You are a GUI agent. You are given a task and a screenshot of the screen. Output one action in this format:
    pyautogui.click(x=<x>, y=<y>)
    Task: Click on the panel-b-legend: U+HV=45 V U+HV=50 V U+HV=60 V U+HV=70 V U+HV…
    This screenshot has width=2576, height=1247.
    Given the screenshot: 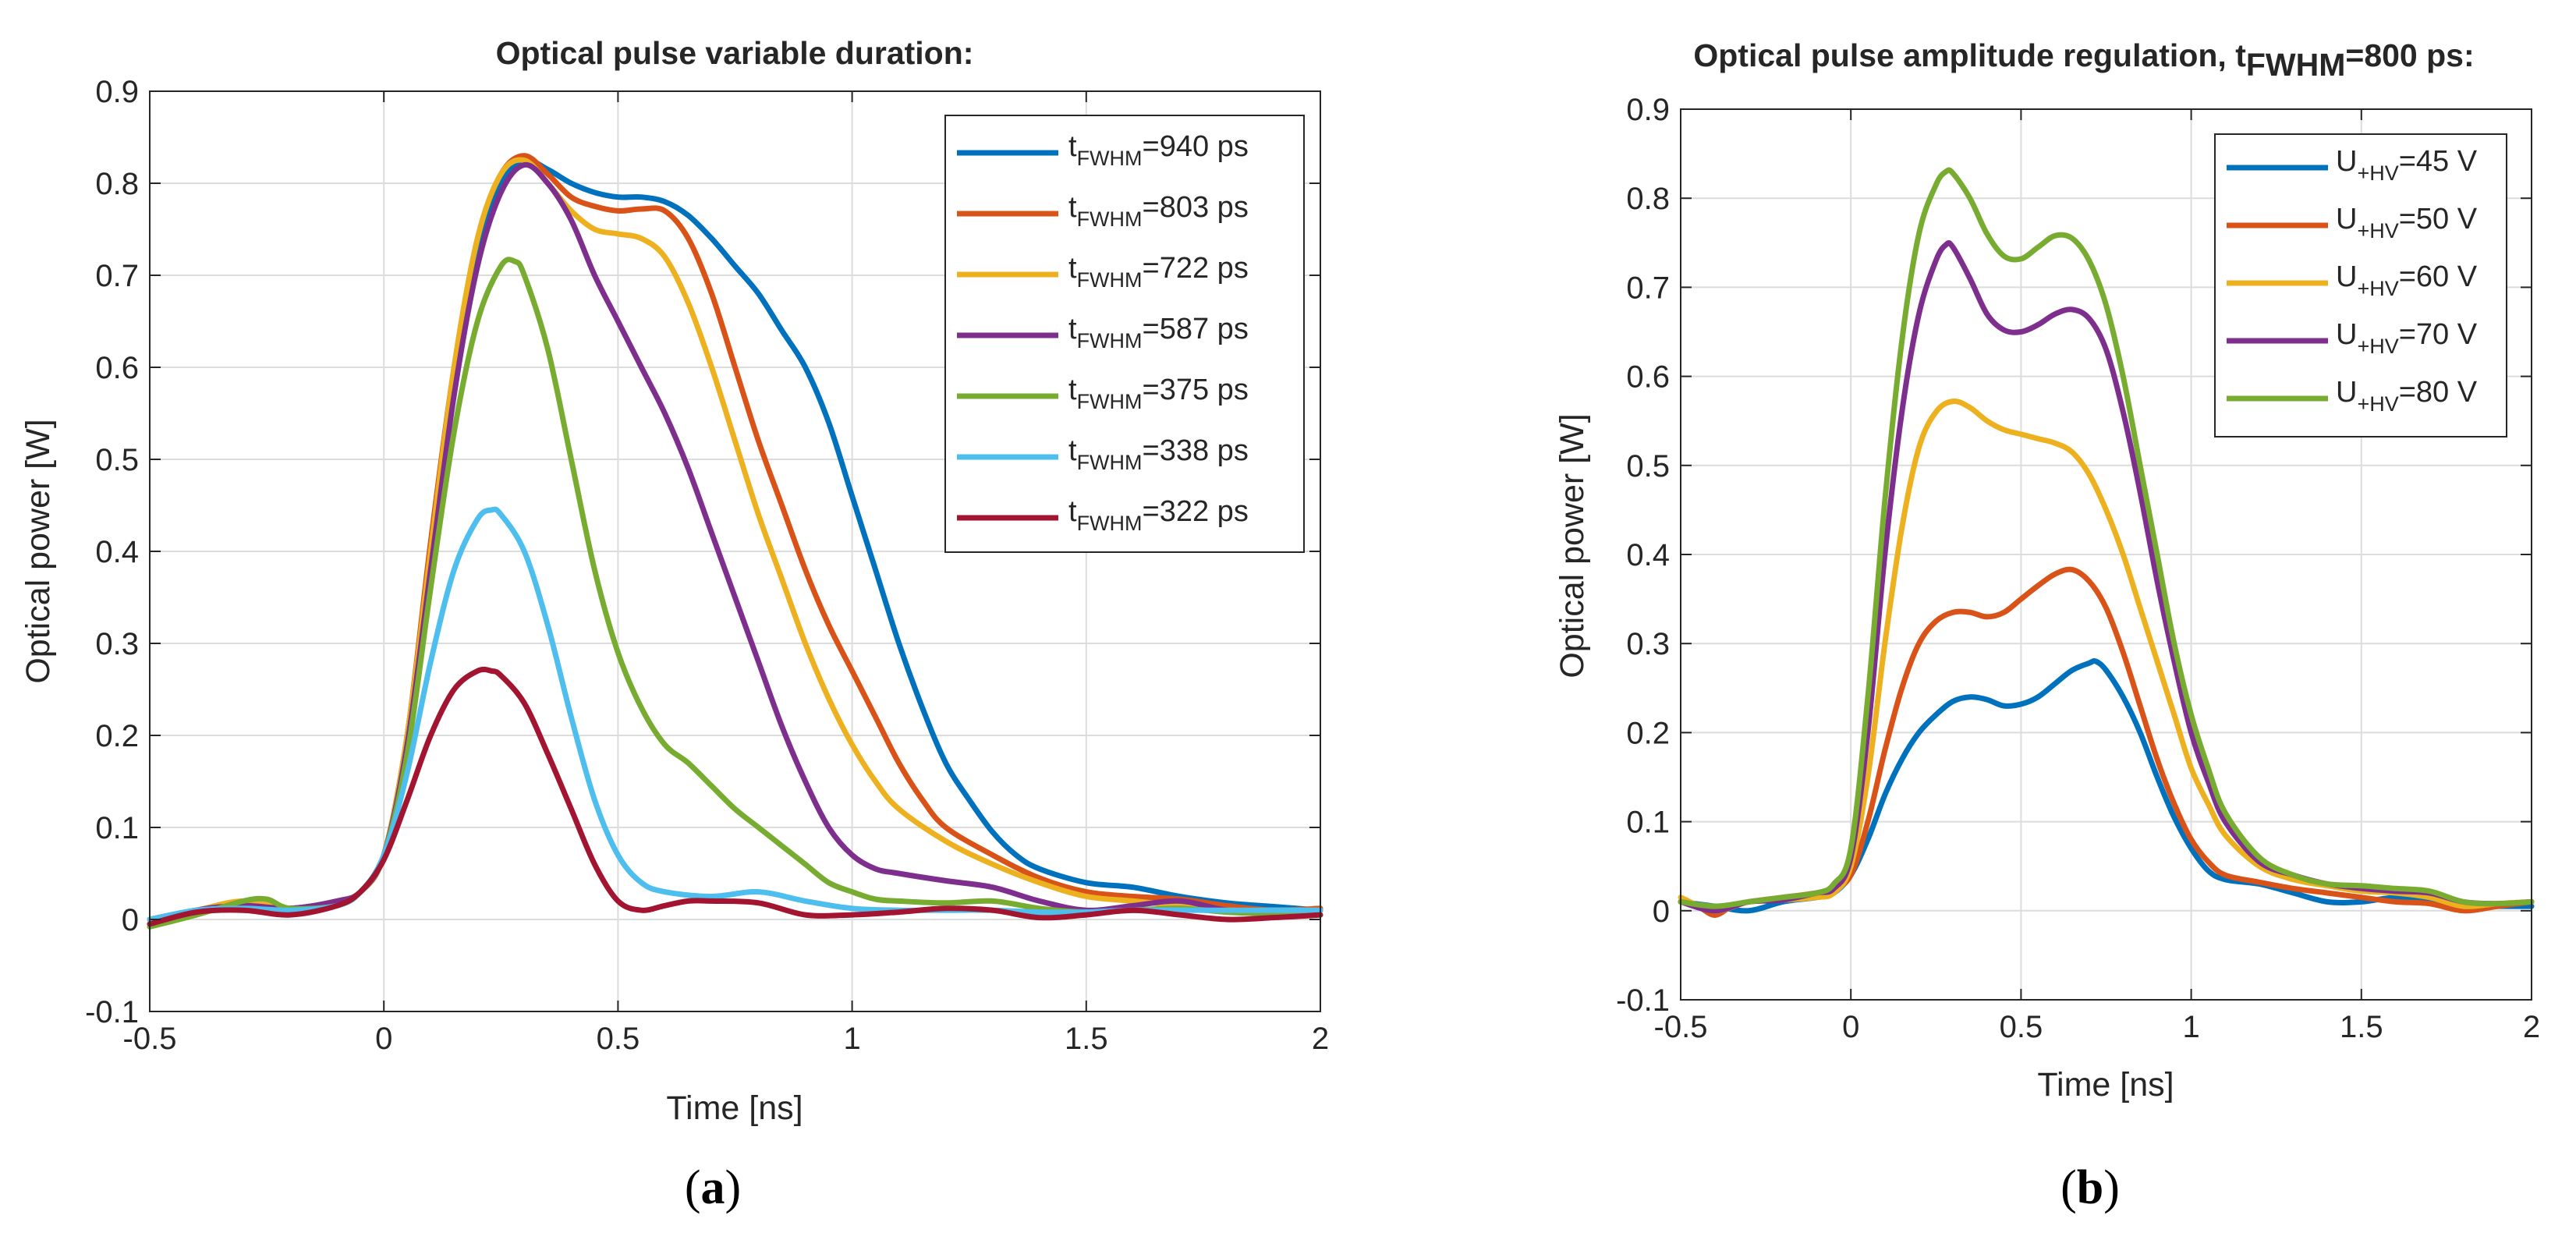 What is the action you would take?
    pyautogui.click(x=2360, y=285)
    